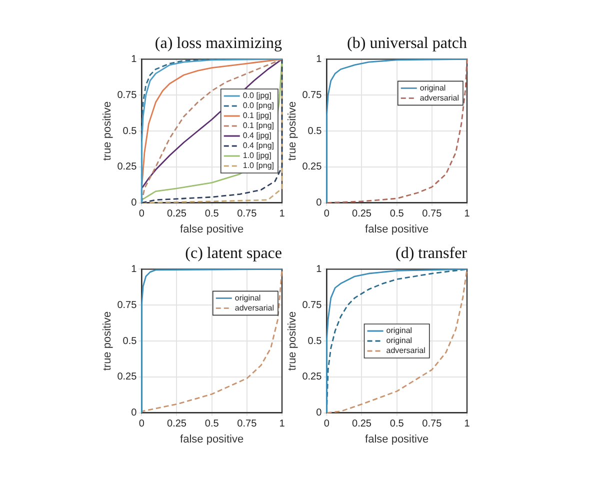 This screenshot has height=480, width=600. What do you see at coordinates (257, 115) in the screenshot?
I see `legend-label: 0.1 [jpg]` at bounding box center [257, 115].